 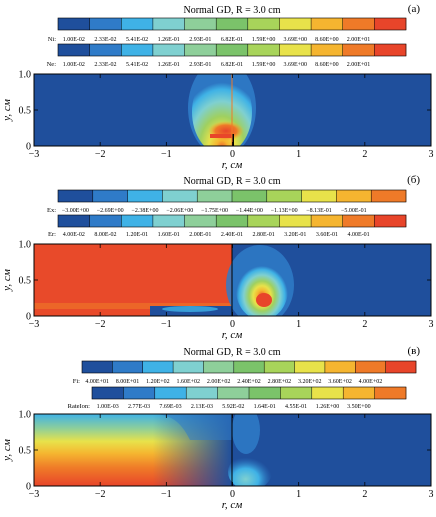 What do you see at coordinates (105, 65) in the screenshot?
I see `colorbar-tick-label: 2.33E-02` at bounding box center [105, 65].